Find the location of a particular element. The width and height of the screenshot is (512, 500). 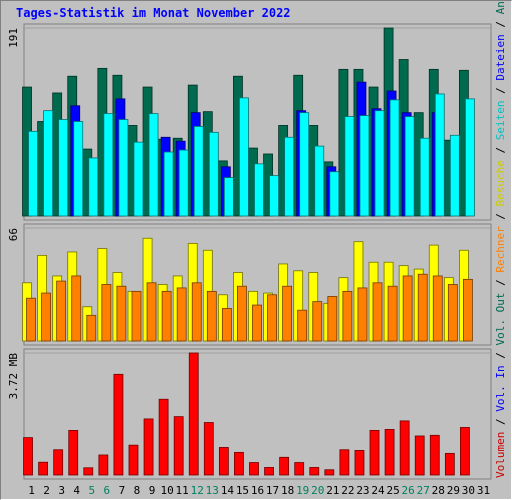

x-tick-label-22: 22 is located at coordinates (347, 490).